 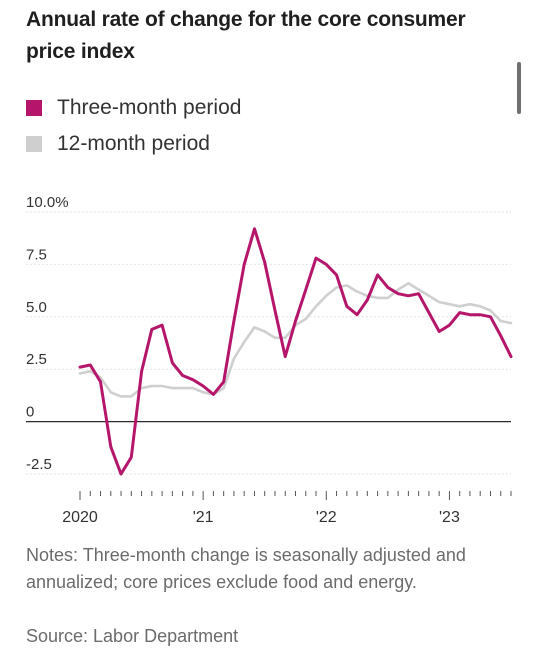 What do you see at coordinates (149, 107) in the screenshot?
I see `legend-label-three-month: Three-month period` at bounding box center [149, 107].